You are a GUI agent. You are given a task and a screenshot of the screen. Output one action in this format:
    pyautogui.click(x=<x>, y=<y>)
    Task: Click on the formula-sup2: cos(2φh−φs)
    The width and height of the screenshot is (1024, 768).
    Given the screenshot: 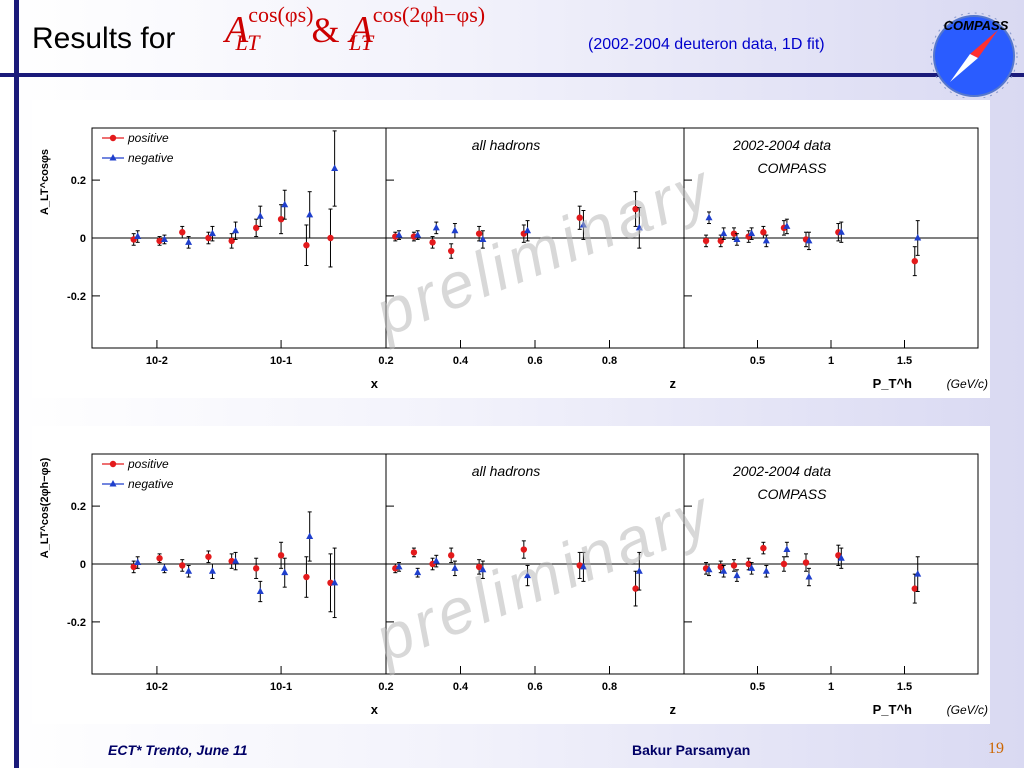 What is the action you would take?
    pyautogui.click(x=429, y=14)
    